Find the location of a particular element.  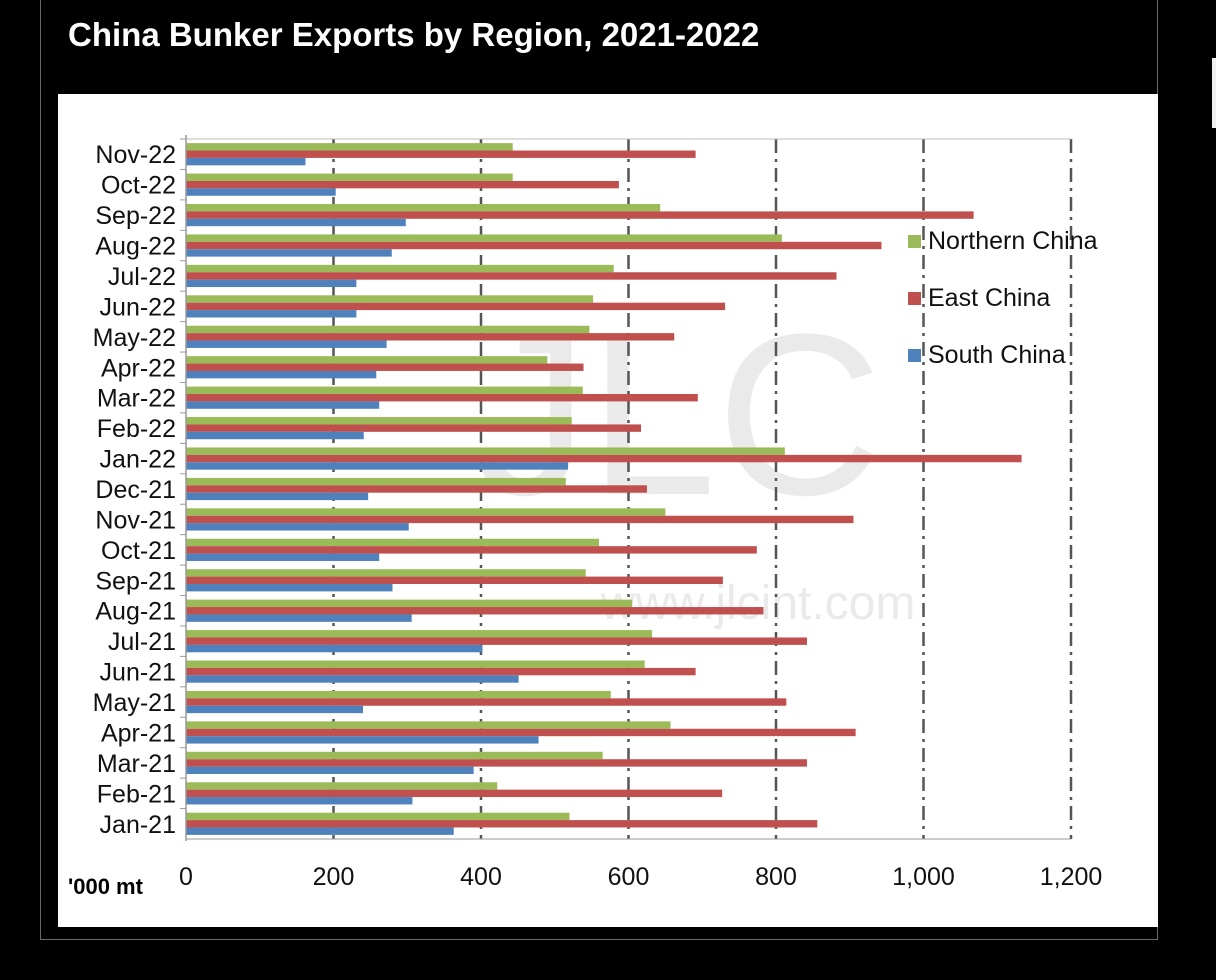

x-tick-label: 0 is located at coordinates (186, 877).